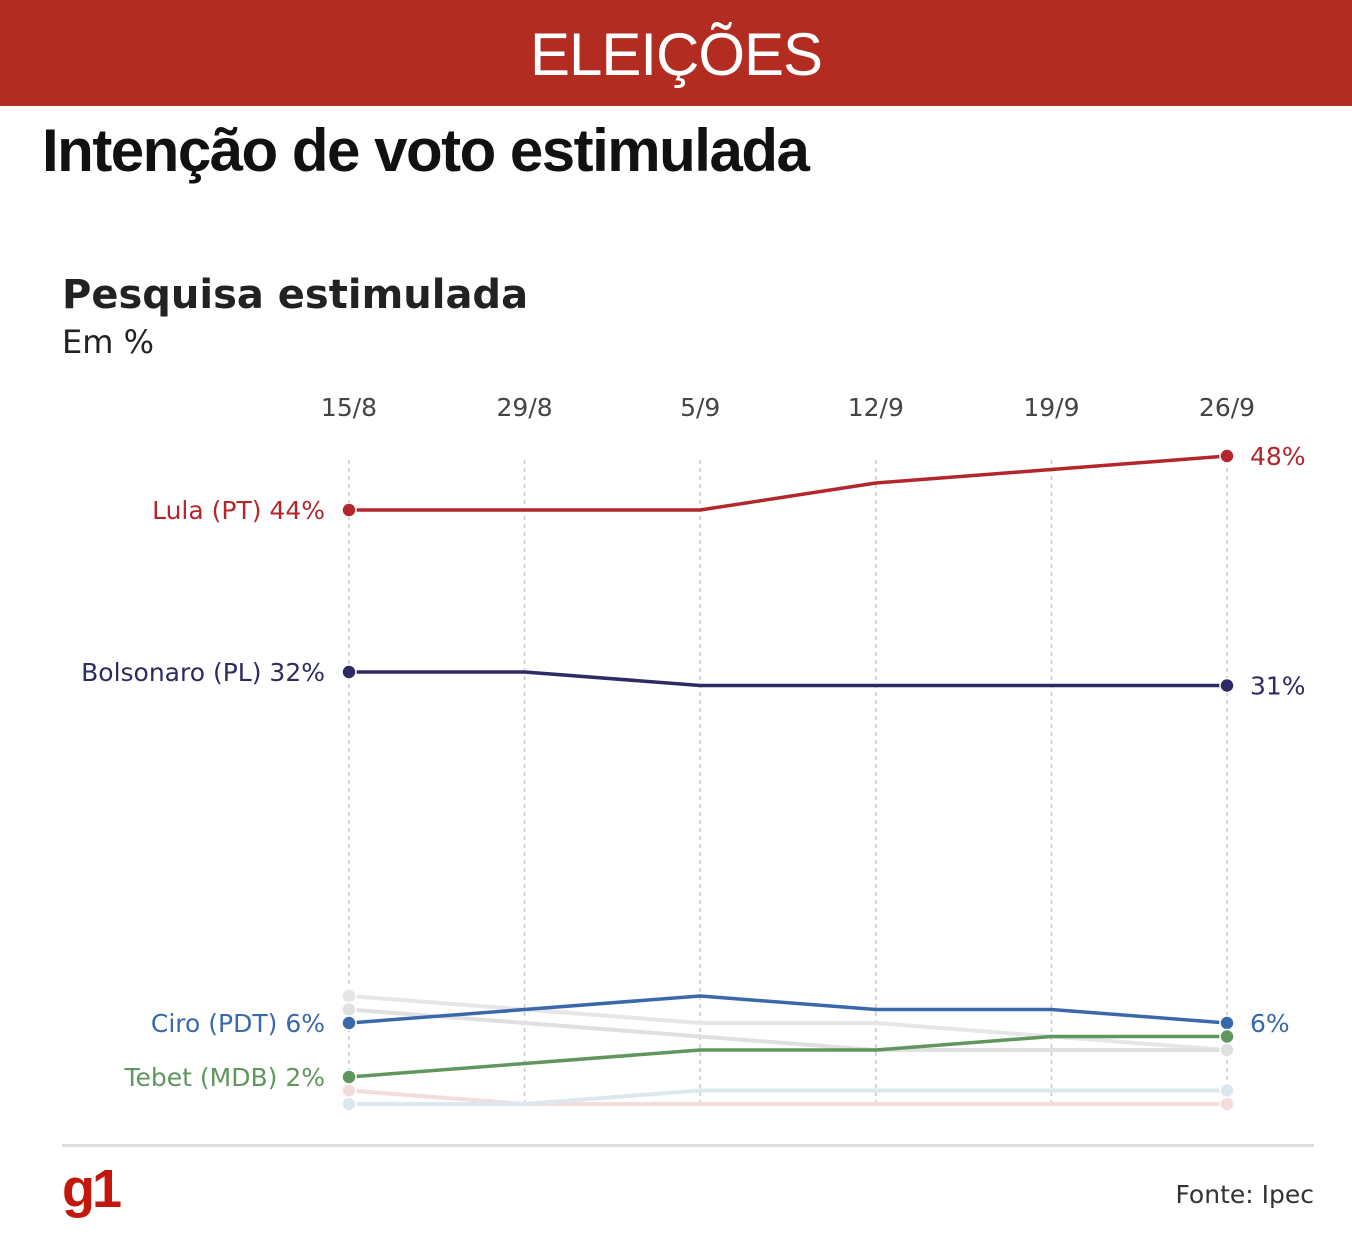  Describe the element at coordinates (92, 1189) in the screenshot. I see `g1-logo: g1` at that location.